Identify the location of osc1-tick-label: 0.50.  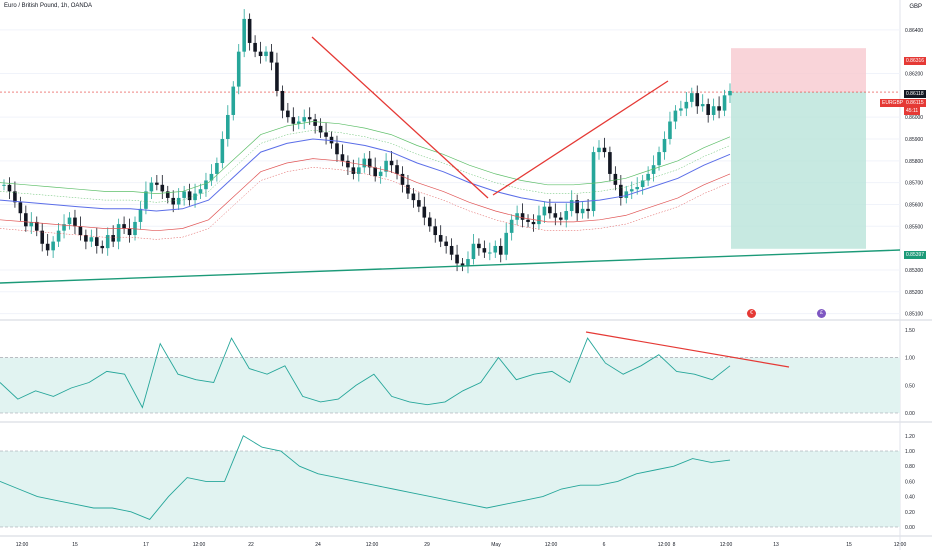
(910, 386).